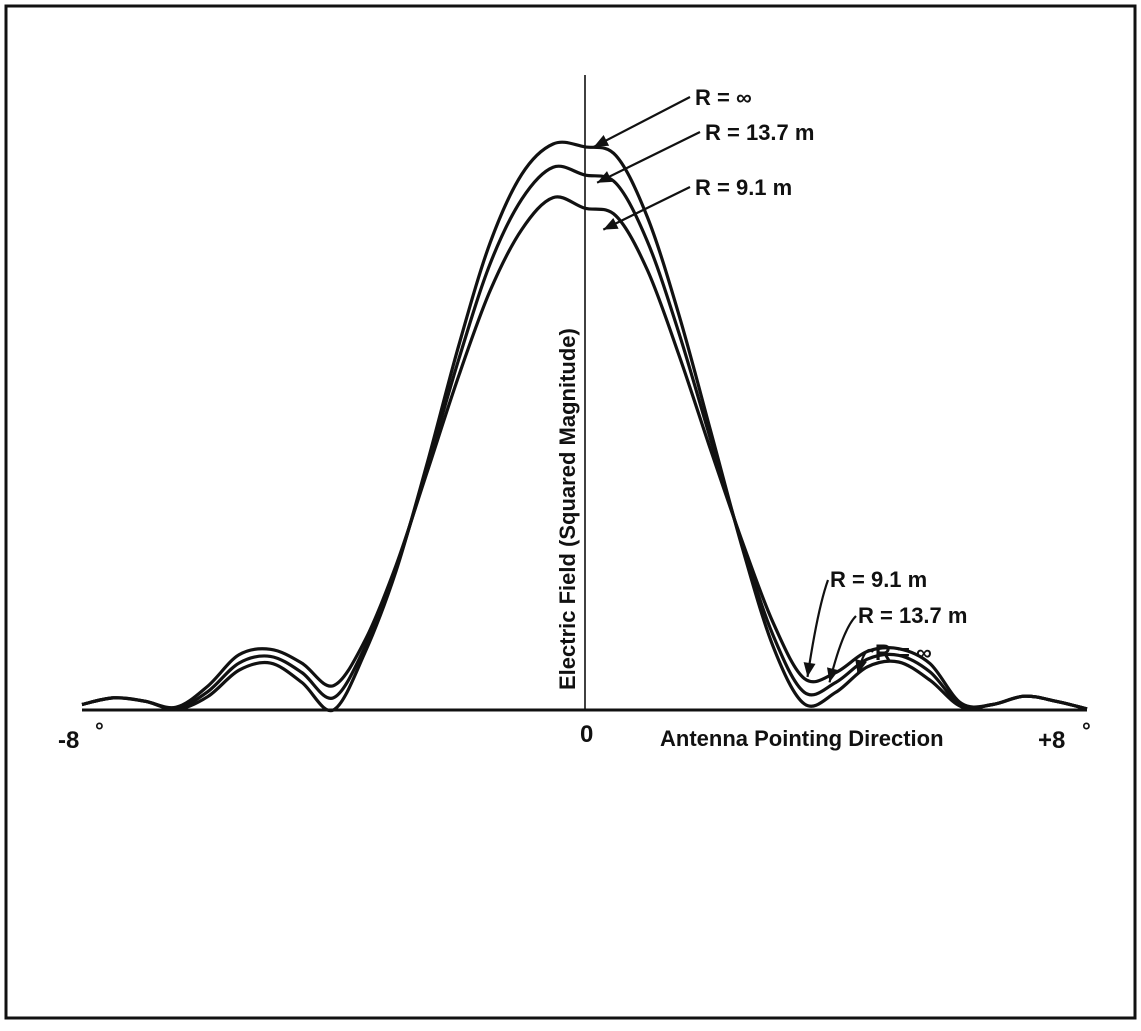 The width and height of the screenshot is (1141, 1031). I want to click on x-tick-label-center: 0, so click(586, 734).